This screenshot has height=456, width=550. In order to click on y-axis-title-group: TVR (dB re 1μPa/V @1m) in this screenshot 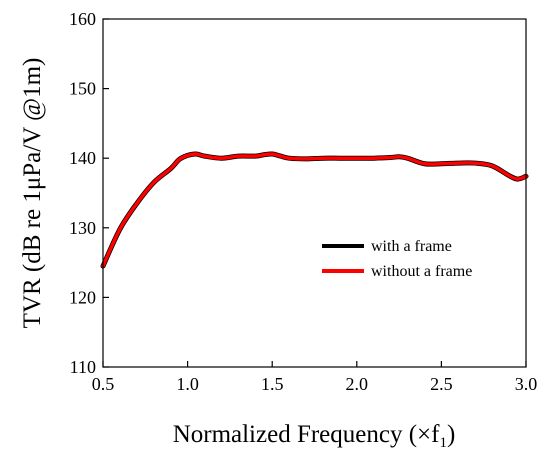, I will do `click(32, 193)`.